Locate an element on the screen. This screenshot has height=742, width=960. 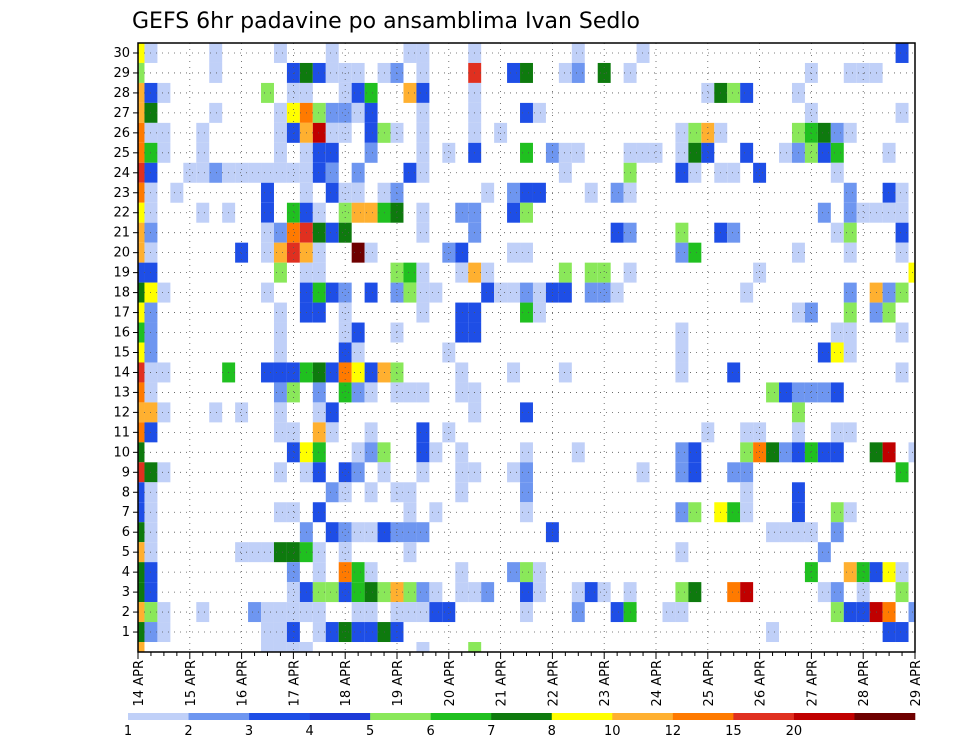
x-tick-label: 15 APR is located at coordinates (191, 683).